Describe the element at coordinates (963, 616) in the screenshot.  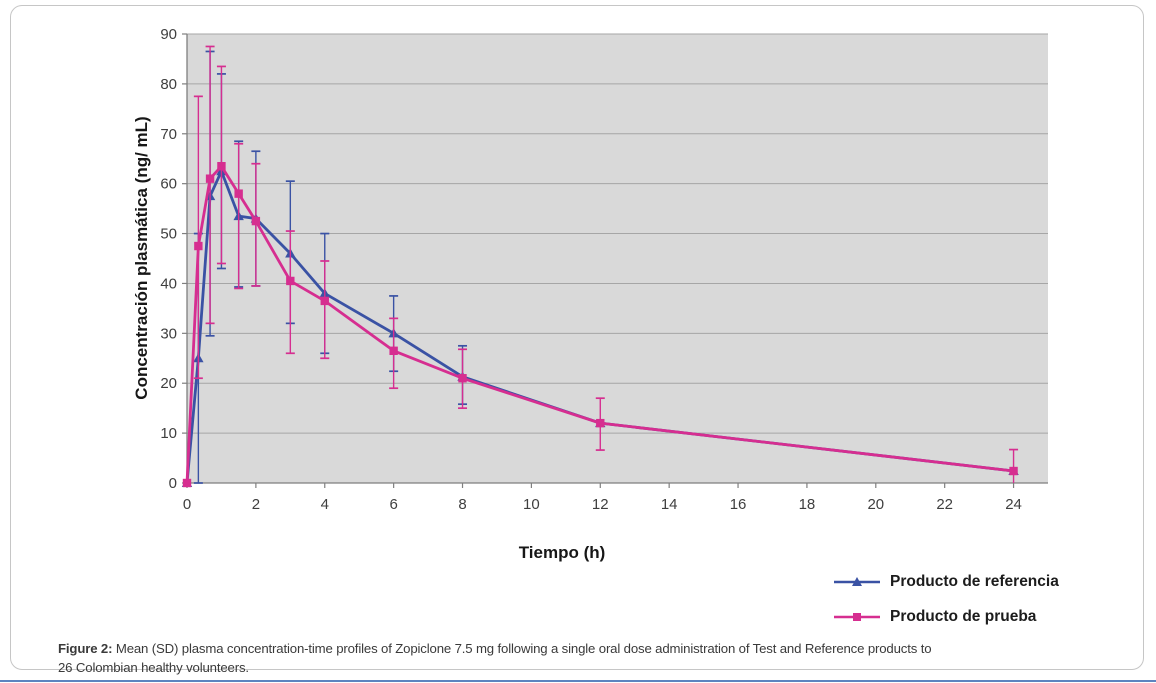
I see `legend-label-prueba: Producto de prueba` at that location.